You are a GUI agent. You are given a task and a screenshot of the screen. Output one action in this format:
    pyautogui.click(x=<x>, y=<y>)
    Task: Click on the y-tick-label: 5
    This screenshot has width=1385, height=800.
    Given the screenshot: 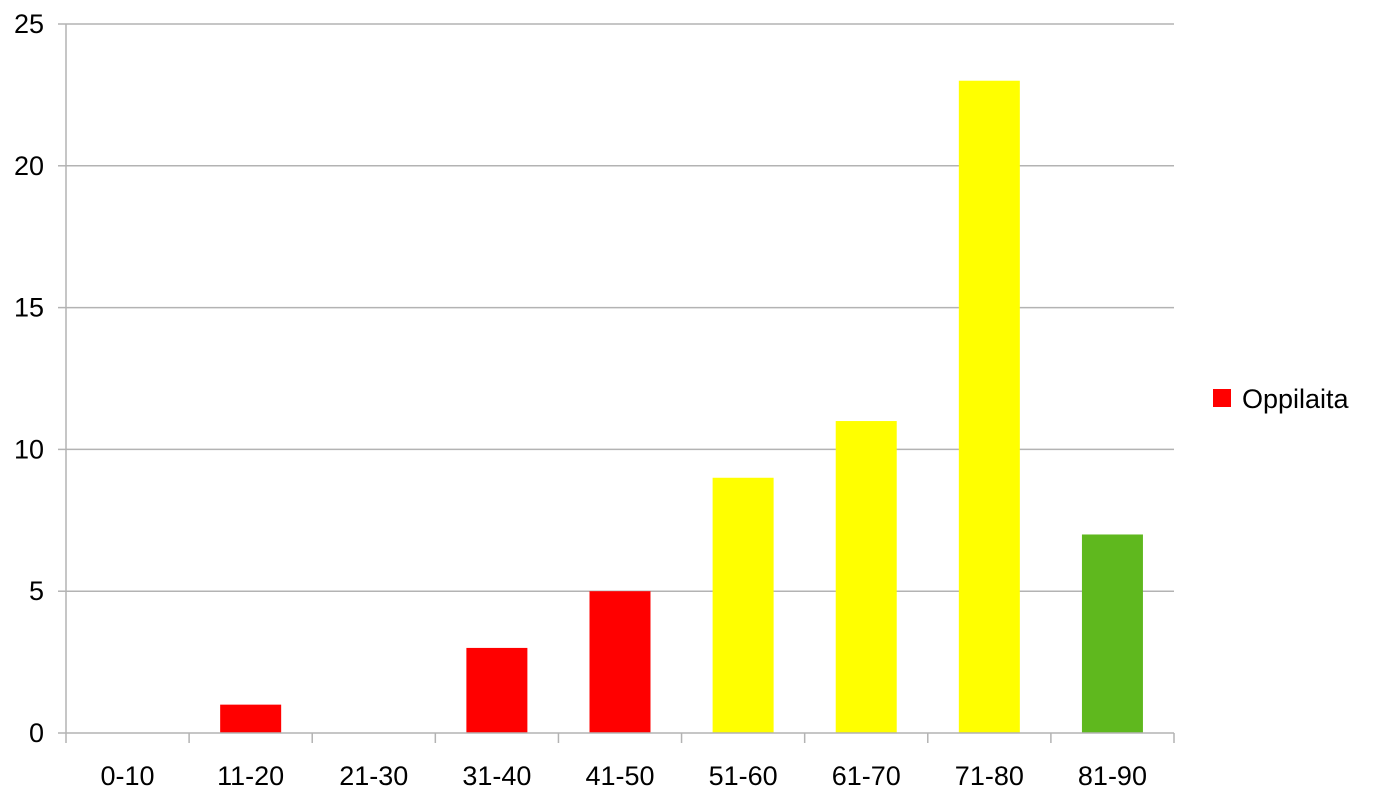 What is the action you would take?
    pyautogui.click(x=36, y=591)
    